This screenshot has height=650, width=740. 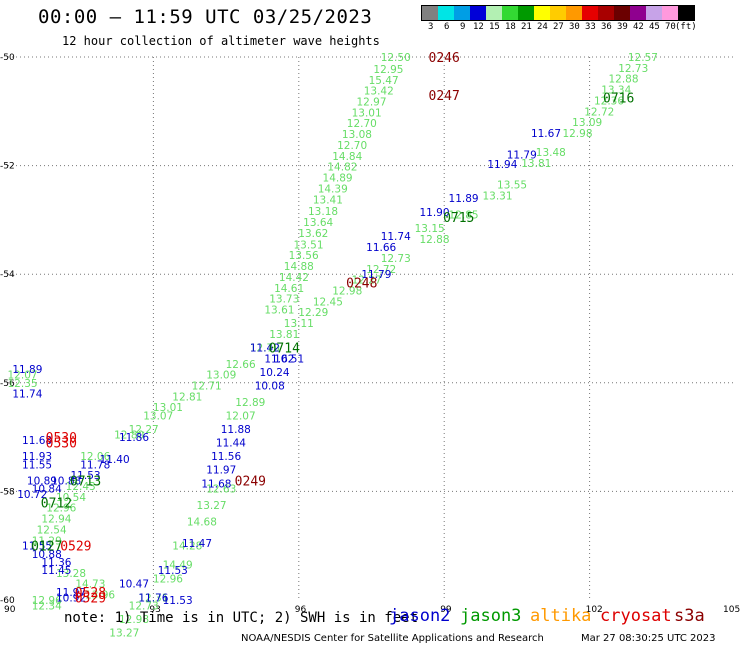 I want to click on x-tick-label: 90, so click(x=10, y=610).